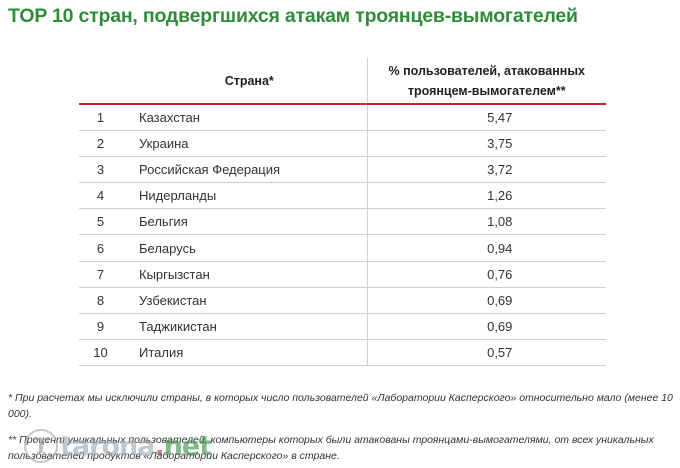 This screenshot has width=680, height=468. I want to click on country-cell: Италия, so click(249, 353).